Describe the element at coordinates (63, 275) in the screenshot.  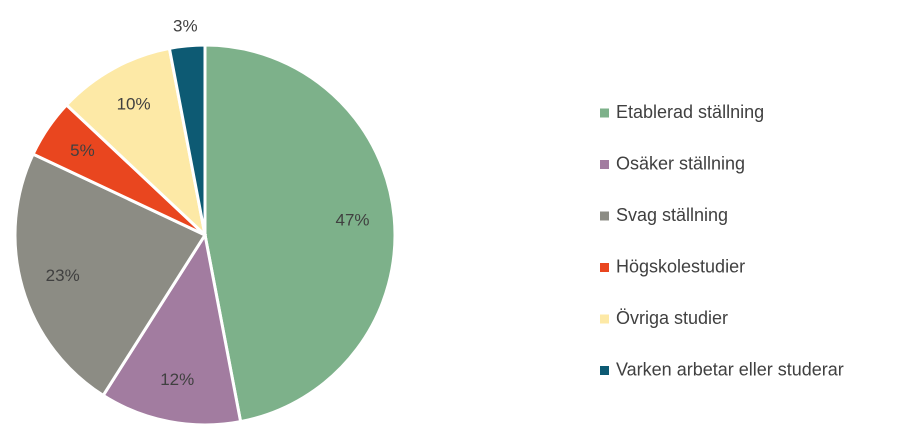
I see `data-label: 23%` at that location.